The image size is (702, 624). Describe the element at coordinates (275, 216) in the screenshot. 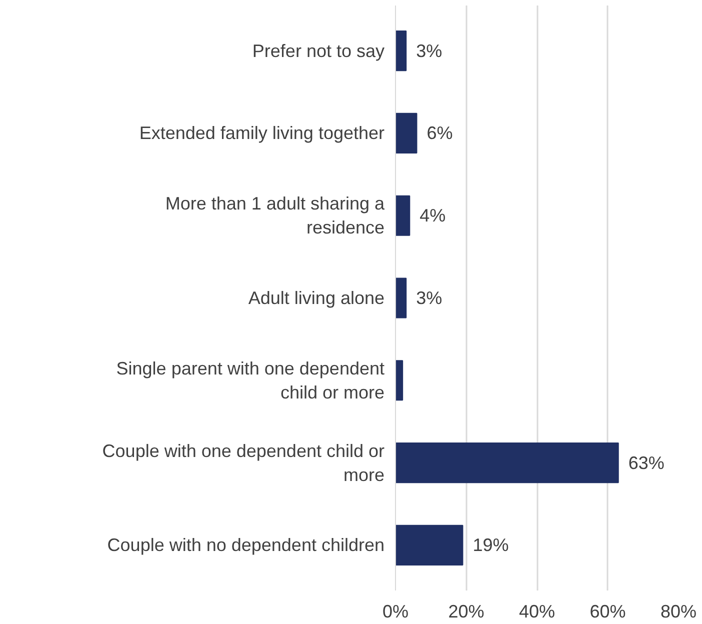

I see `y-tick-label: More than 1 adult sharing a residence` at that location.